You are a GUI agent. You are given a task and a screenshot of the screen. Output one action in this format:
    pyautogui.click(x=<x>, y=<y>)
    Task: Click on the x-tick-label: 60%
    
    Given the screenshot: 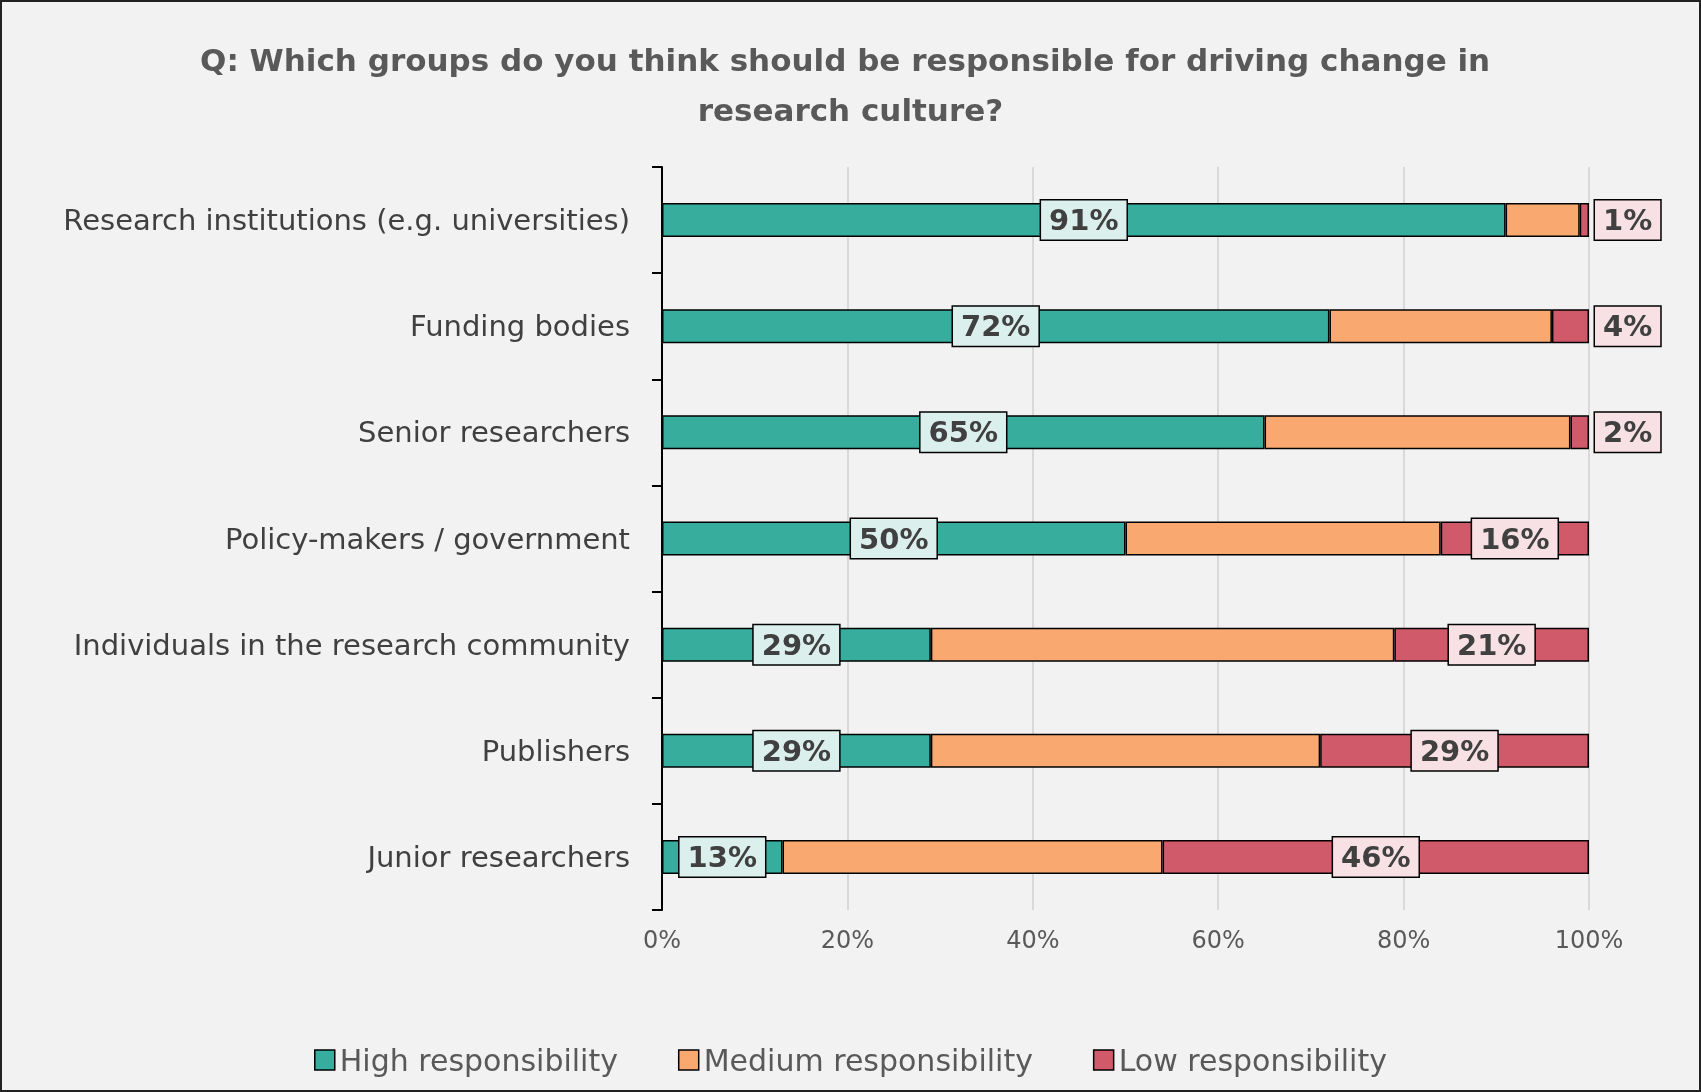 What is the action you would take?
    pyautogui.click(x=1218, y=940)
    